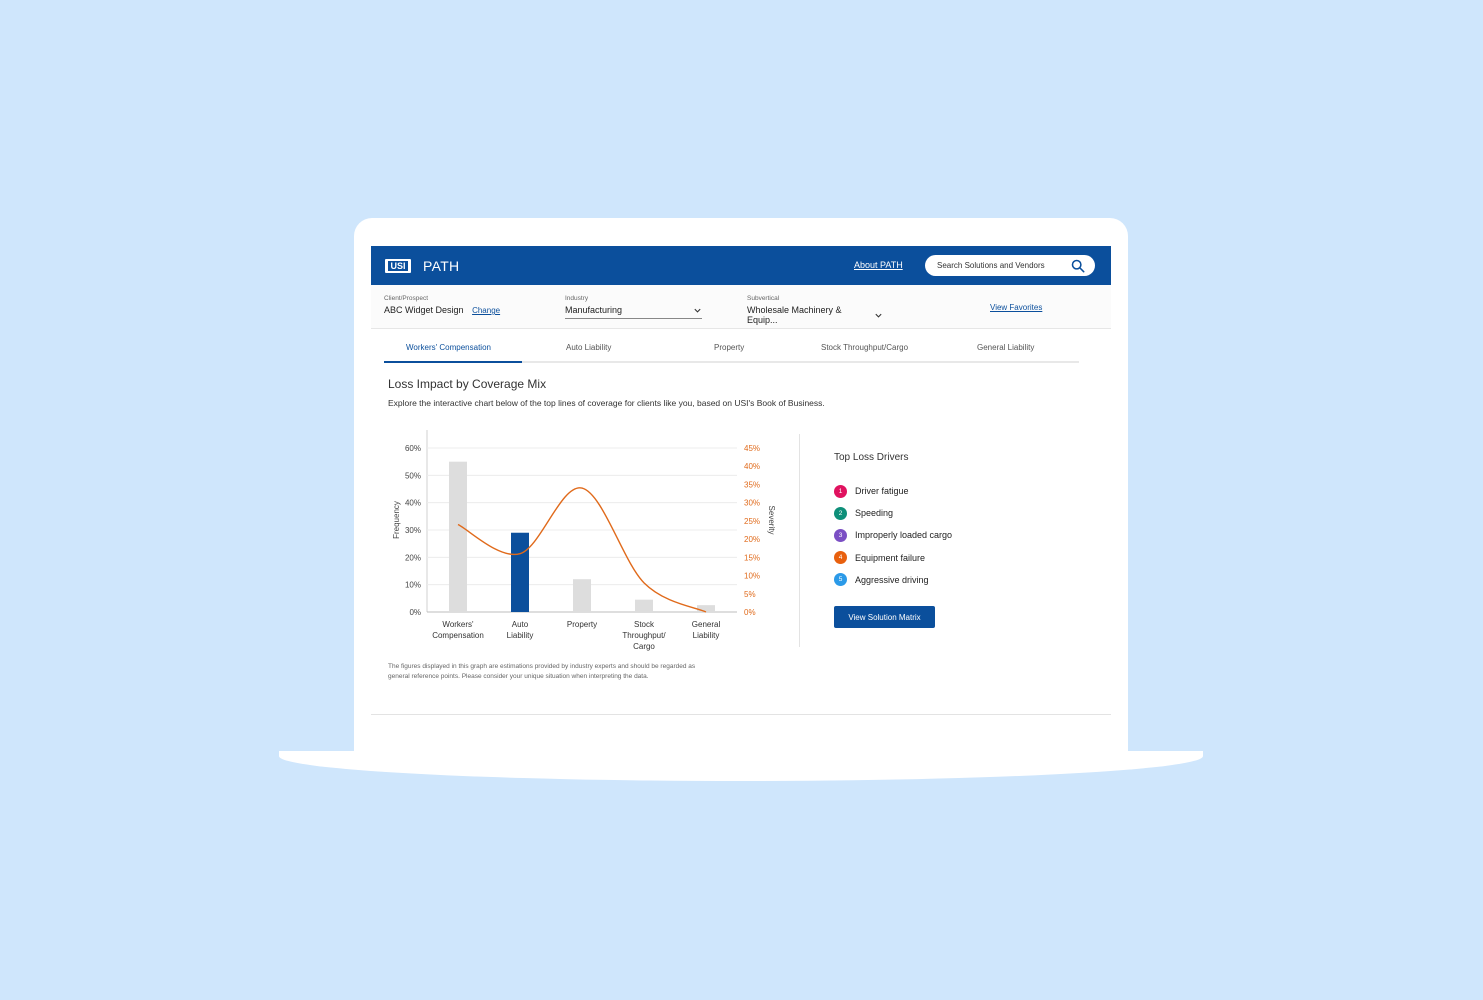  I want to click on loss-driver-label: Equipment failure, so click(890, 557).